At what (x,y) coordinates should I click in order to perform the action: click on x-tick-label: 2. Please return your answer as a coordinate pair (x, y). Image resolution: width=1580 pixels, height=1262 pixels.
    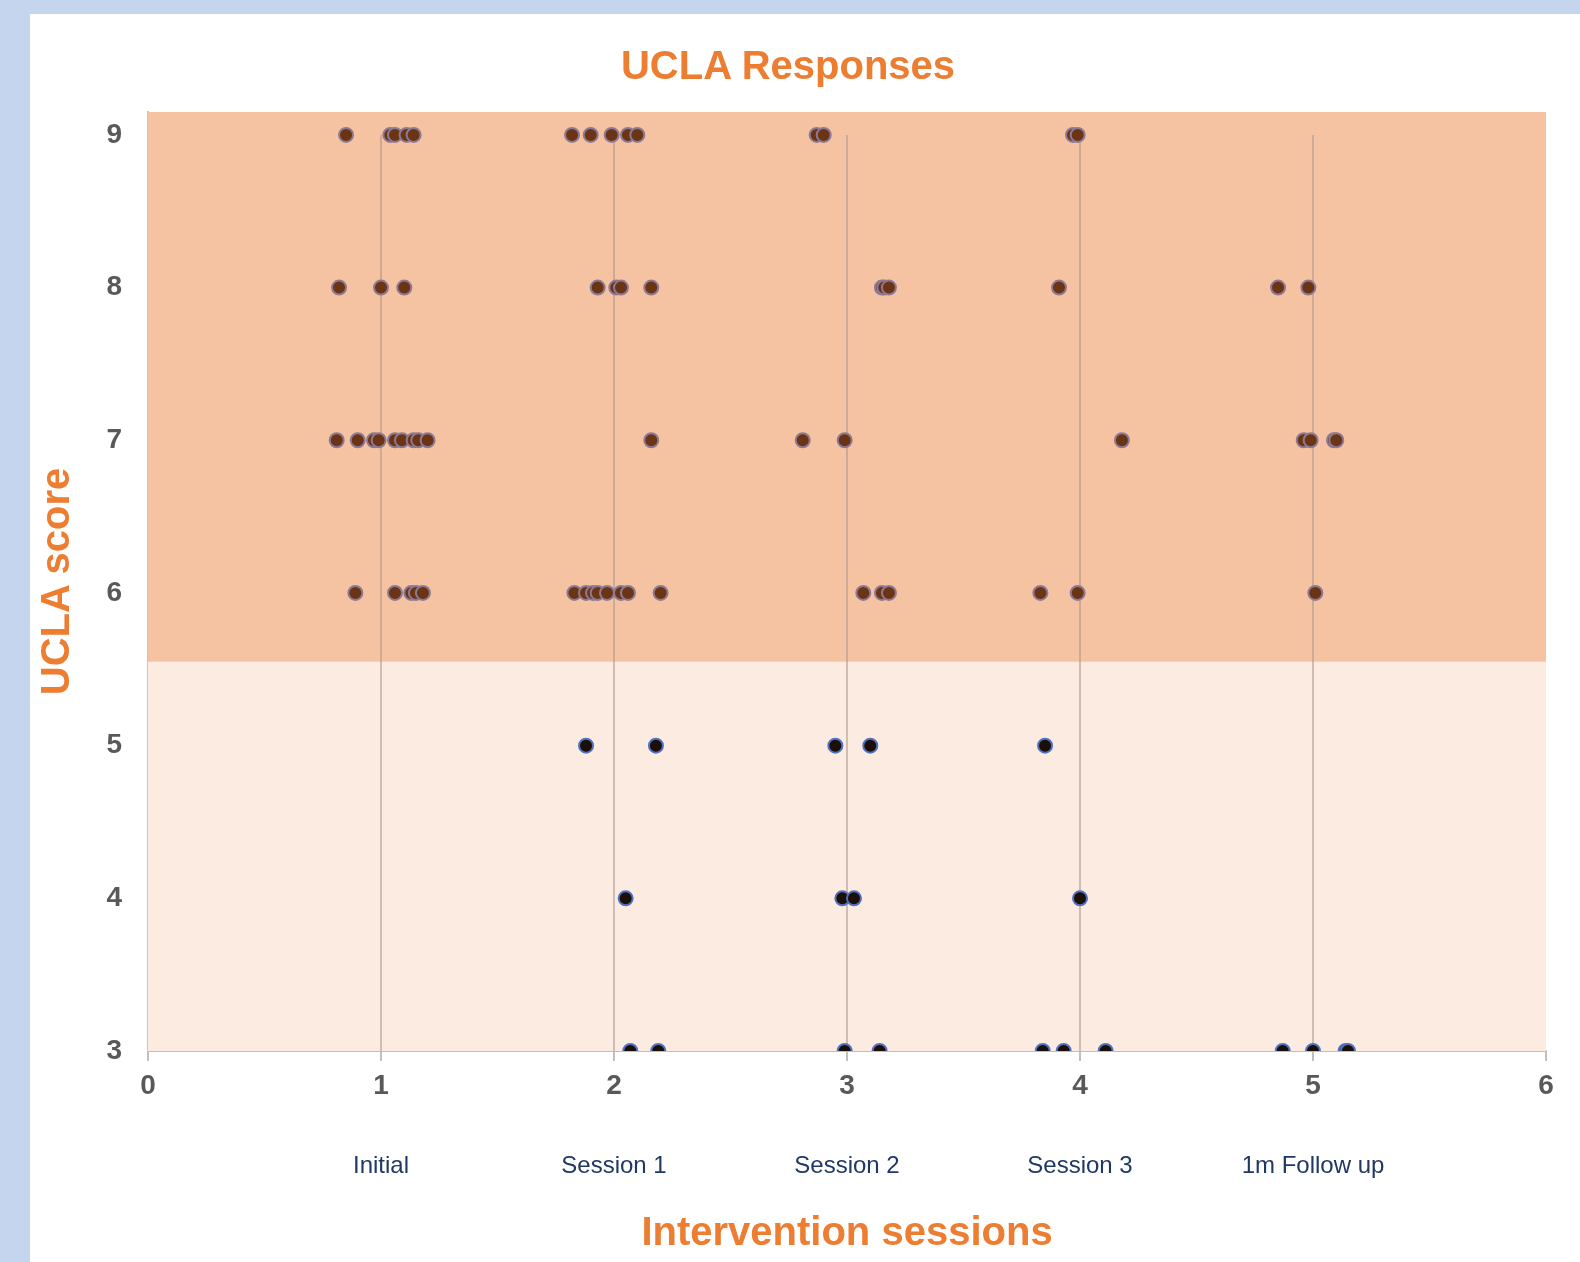
    Looking at the image, I should click on (614, 1084).